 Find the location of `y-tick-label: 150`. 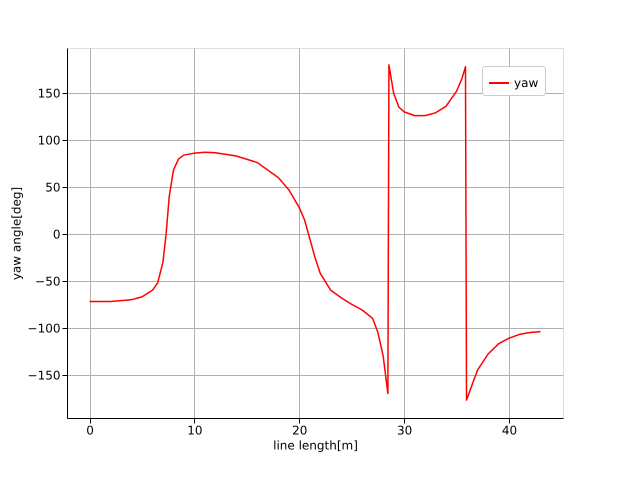

y-tick-label: 150 is located at coordinates (49, 93).